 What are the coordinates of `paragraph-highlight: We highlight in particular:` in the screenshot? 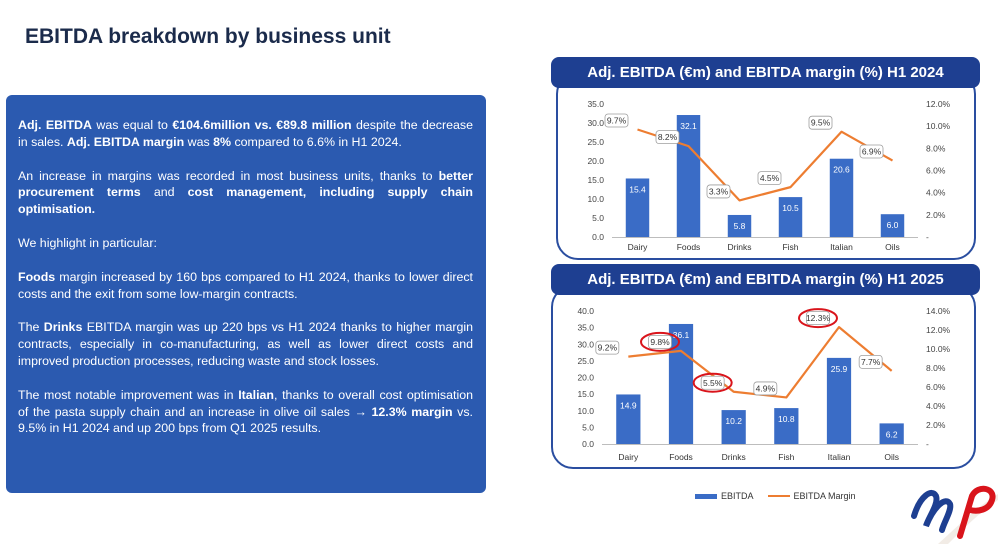 It's located at (87, 242).